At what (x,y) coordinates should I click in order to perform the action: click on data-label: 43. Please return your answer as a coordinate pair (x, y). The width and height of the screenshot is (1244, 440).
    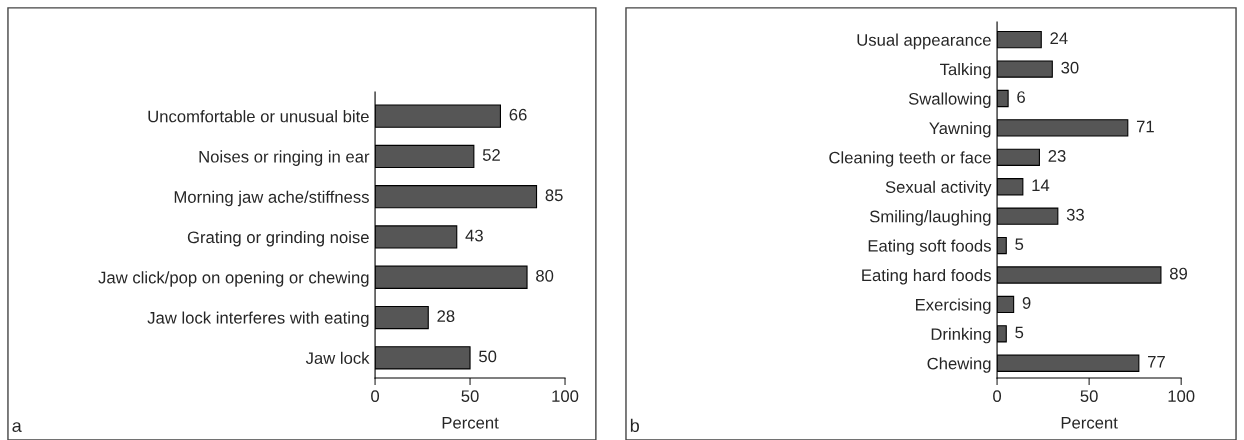
    Looking at the image, I should click on (474, 235).